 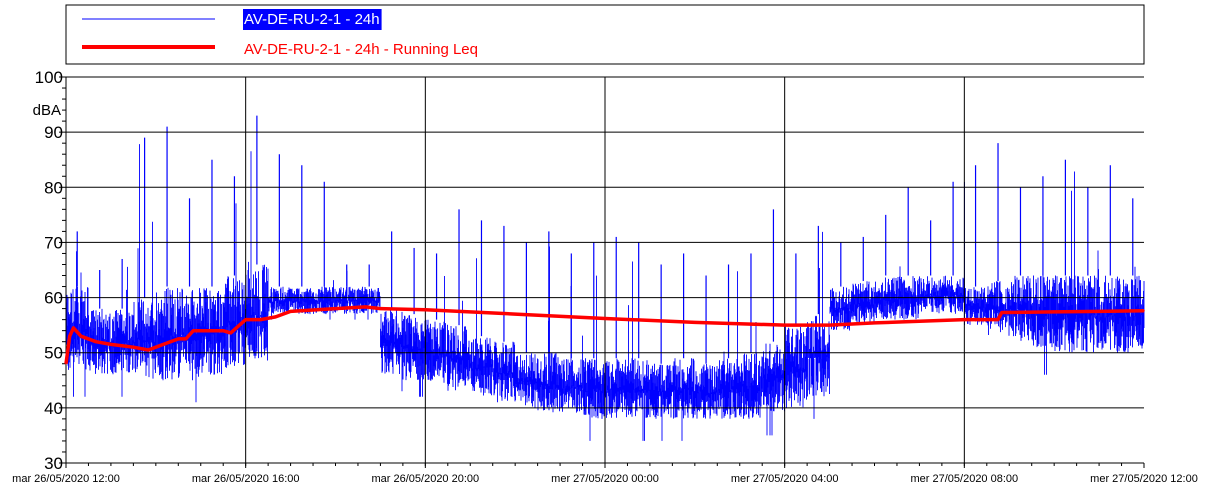 What do you see at coordinates (361, 49) in the screenshot?
I see `legend-label-running-leq: AV-DE-RU-2-1 - 24h - Running Leq` at bounding box center [361, 49].